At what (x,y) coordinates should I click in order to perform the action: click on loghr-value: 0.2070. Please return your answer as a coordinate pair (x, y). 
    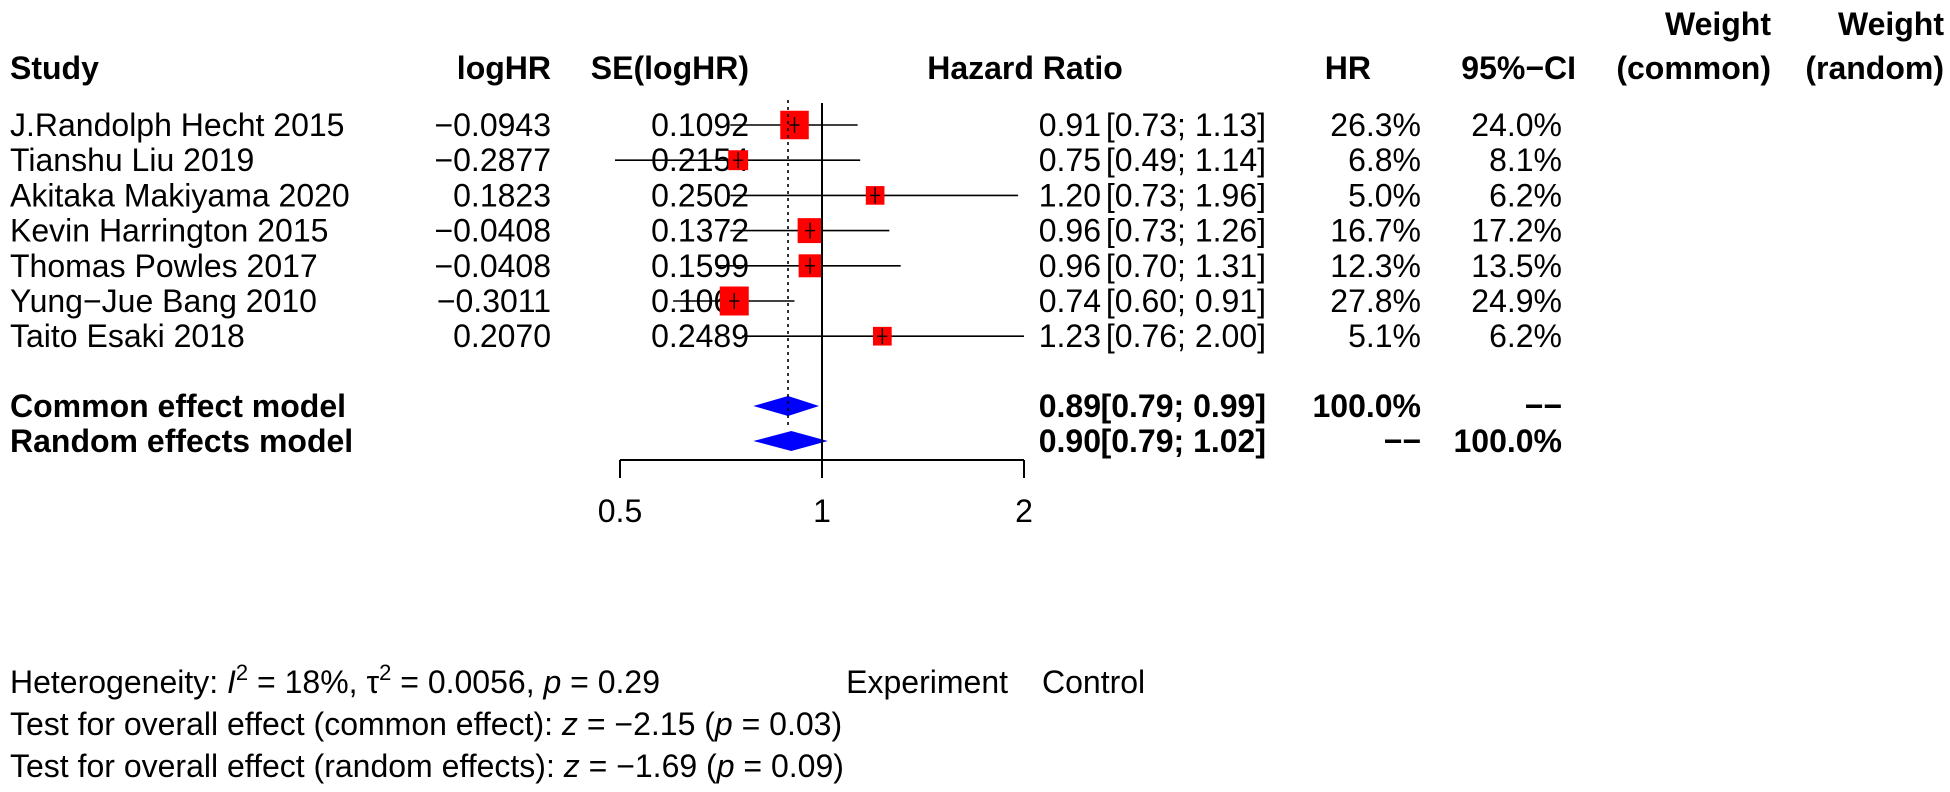
    Looking at the image, I should click on (502, 336).